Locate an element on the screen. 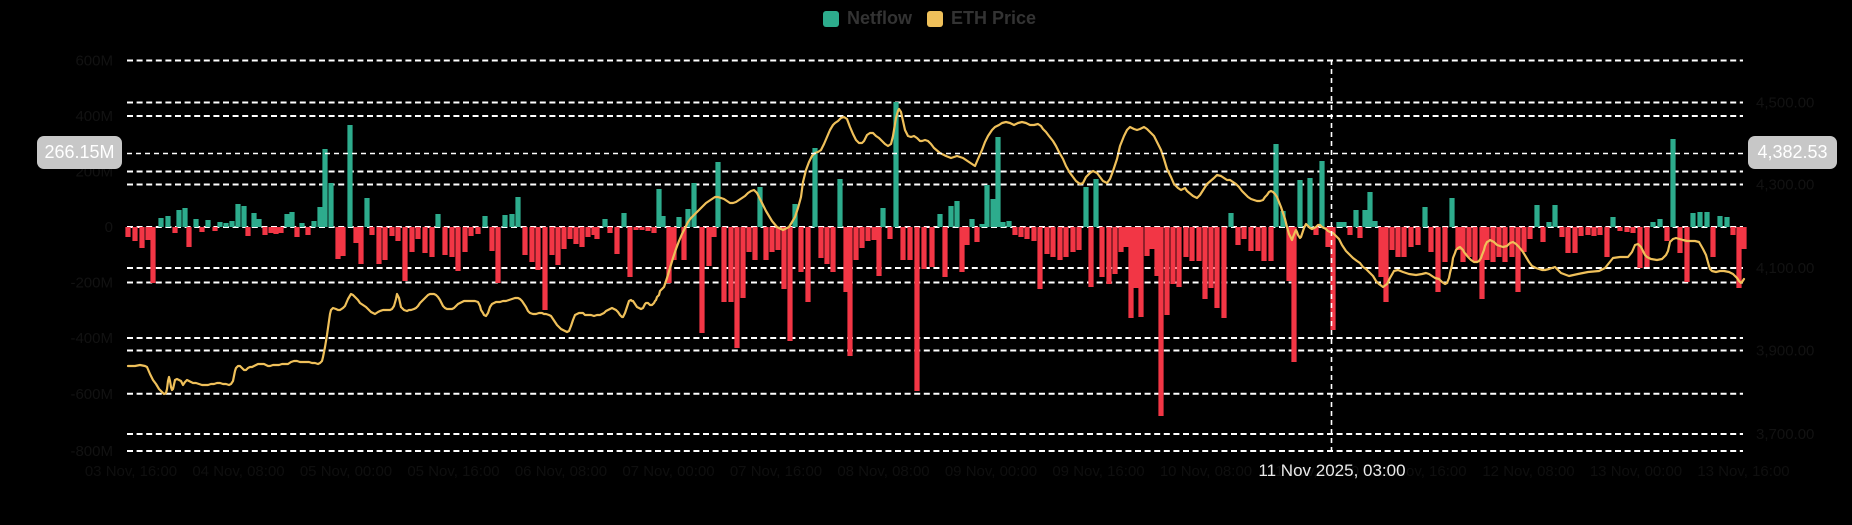  svg-text: 05 Nov, 00:00 is located at coordinates (346, 471).